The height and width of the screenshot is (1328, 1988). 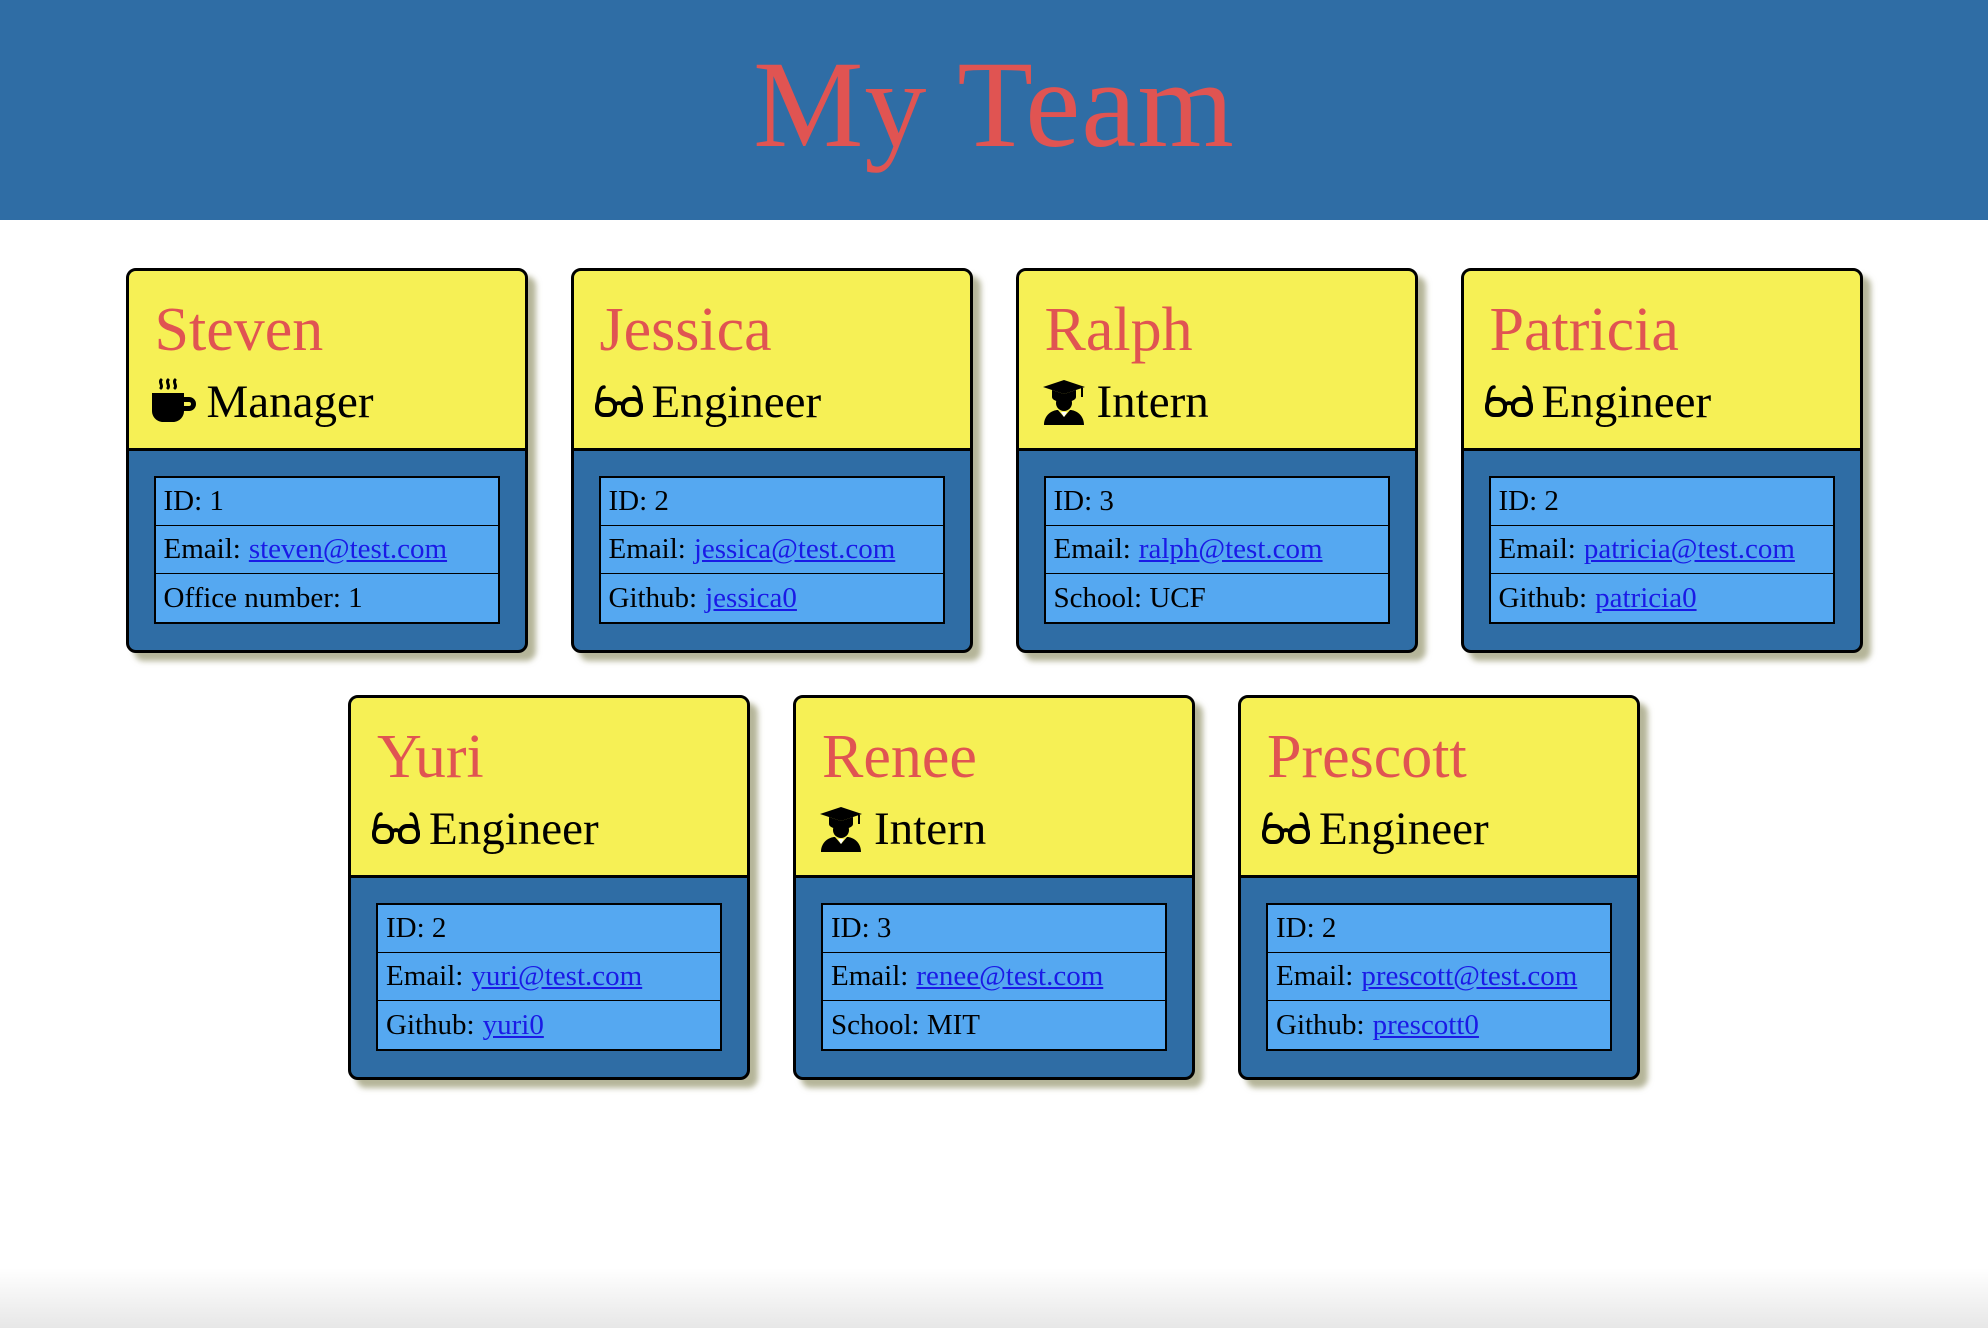 I want to click on card-header: Yuri Engineer, so click(x=549, y=788).